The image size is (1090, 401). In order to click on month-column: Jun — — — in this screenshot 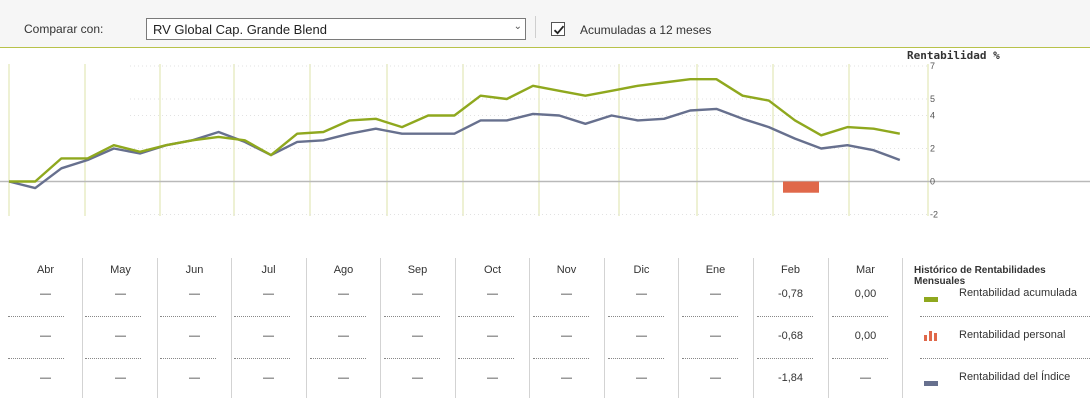, I will do `click(194, 328)`.